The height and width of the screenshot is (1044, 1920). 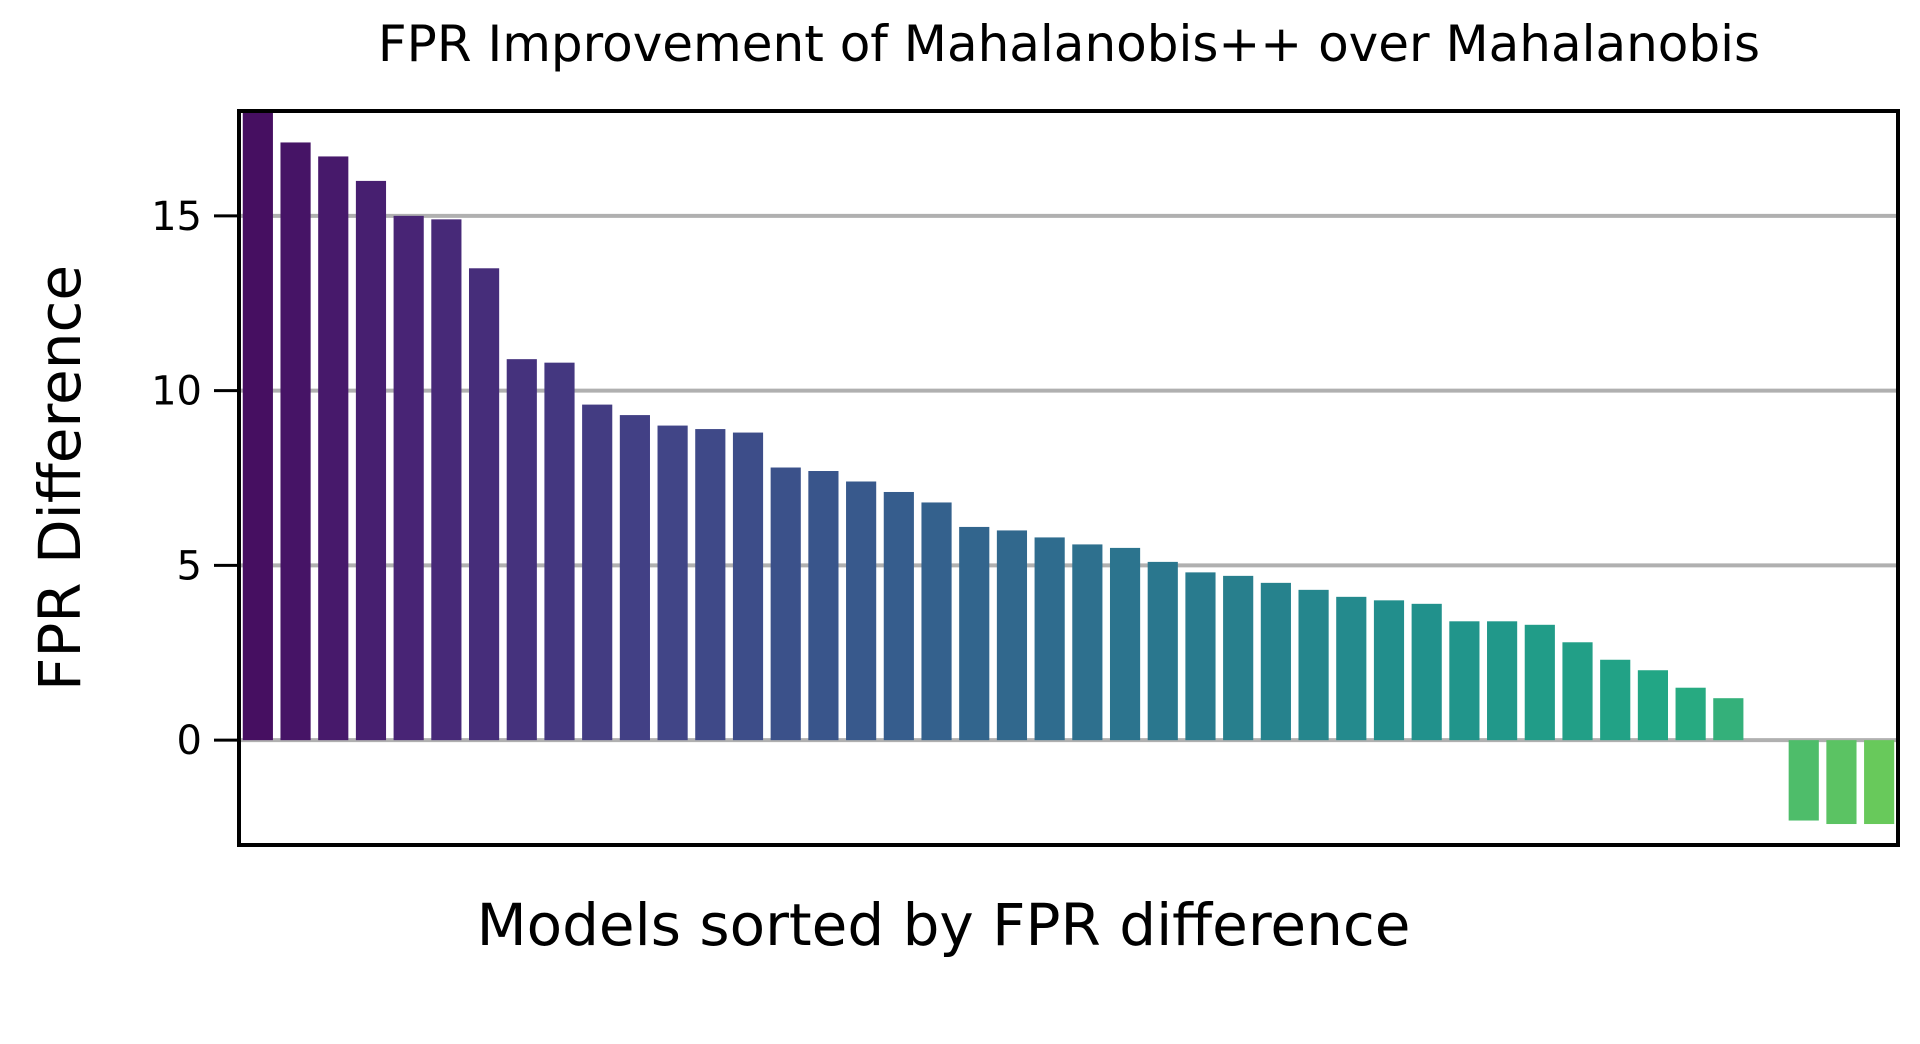 What do you see at coordinates (189, 566) in the screenshot?
I see `y-tick-label: 5` at bounding box center [189, 566].